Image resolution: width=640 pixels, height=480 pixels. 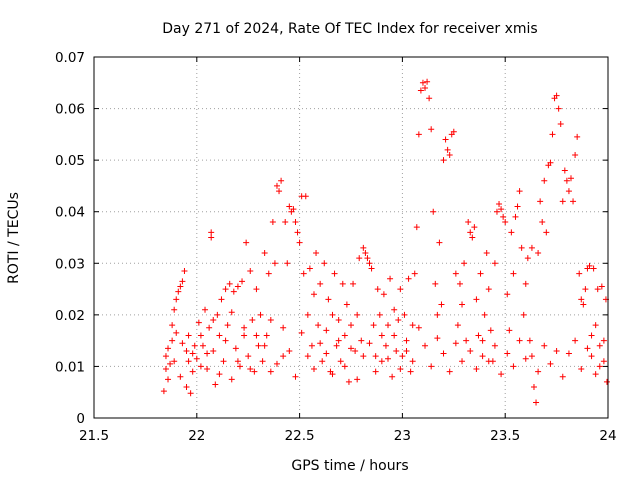 I want to click on x-tick-label: 24, so click(x=607, y=436).